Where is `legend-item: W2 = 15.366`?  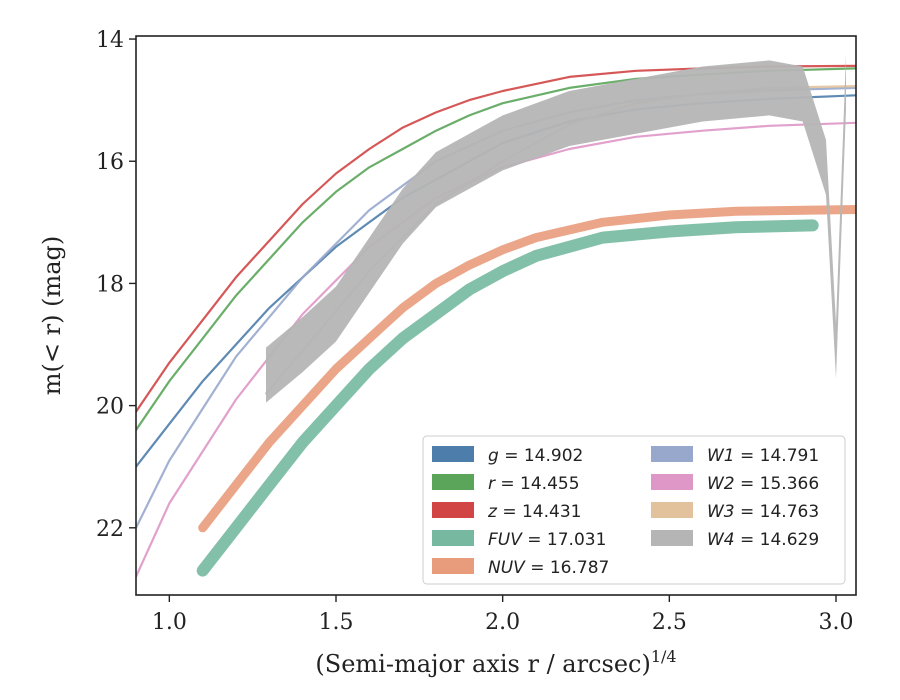 legend-item: W2 = 15.366 is located at coordinates (735, 484).